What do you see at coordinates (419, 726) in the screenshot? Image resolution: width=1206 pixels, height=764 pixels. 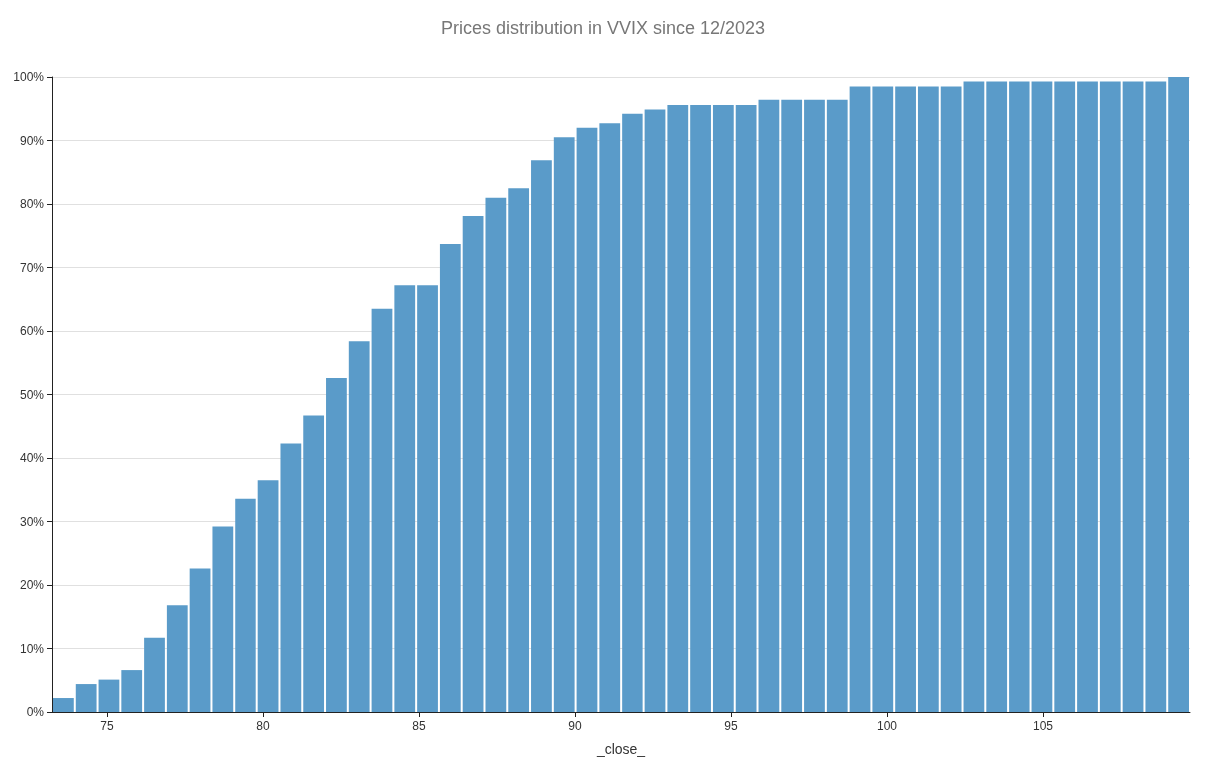 I see `x-tick-label: 85` at bounding box center [419, 726].